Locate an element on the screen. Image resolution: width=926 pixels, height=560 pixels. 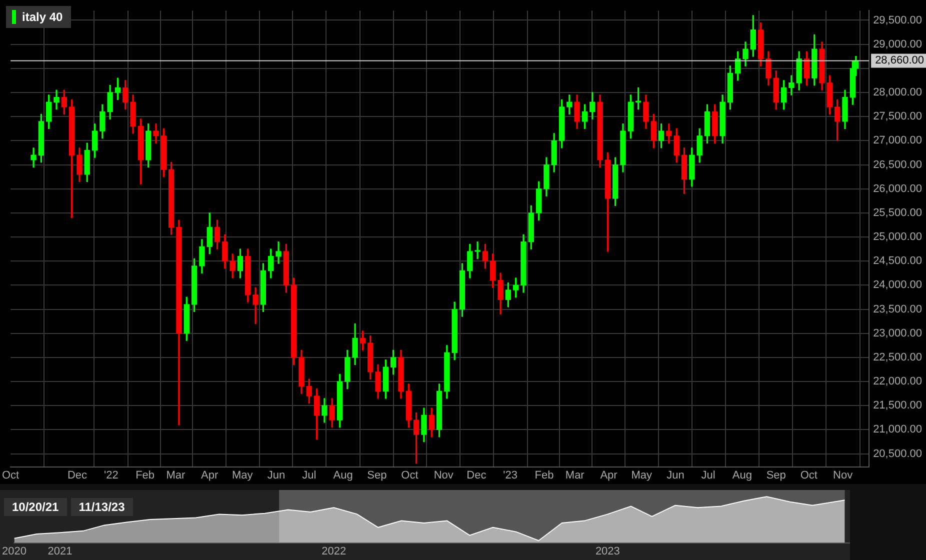
annotation: 11/13/23 is located at coordinates (101, 507).